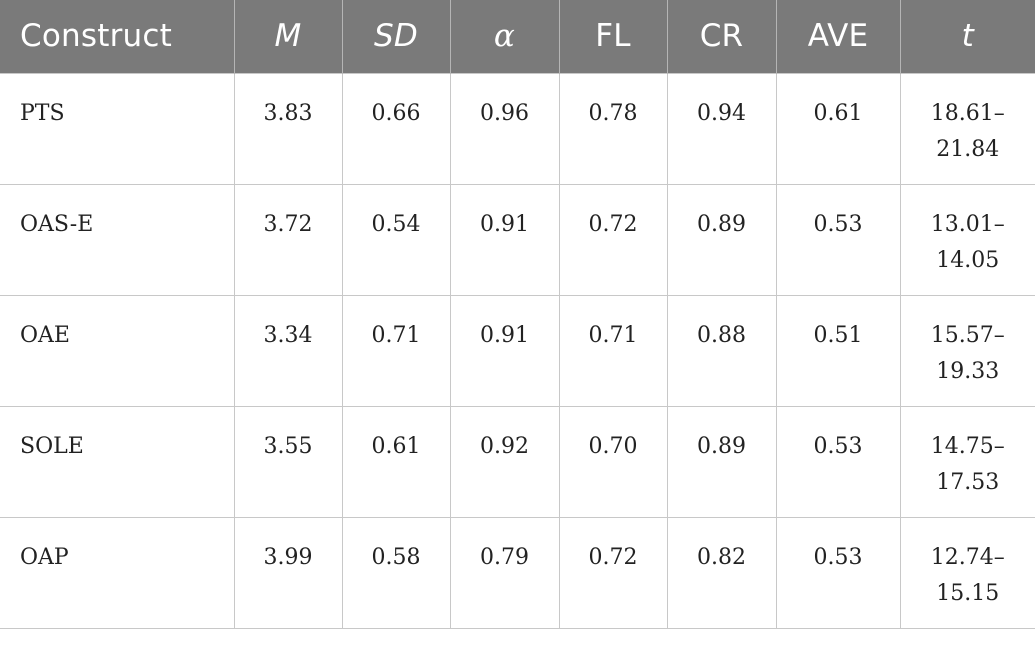 The image size is (1035, 648). I want to click on header-alpha: α, so click(504, 36).